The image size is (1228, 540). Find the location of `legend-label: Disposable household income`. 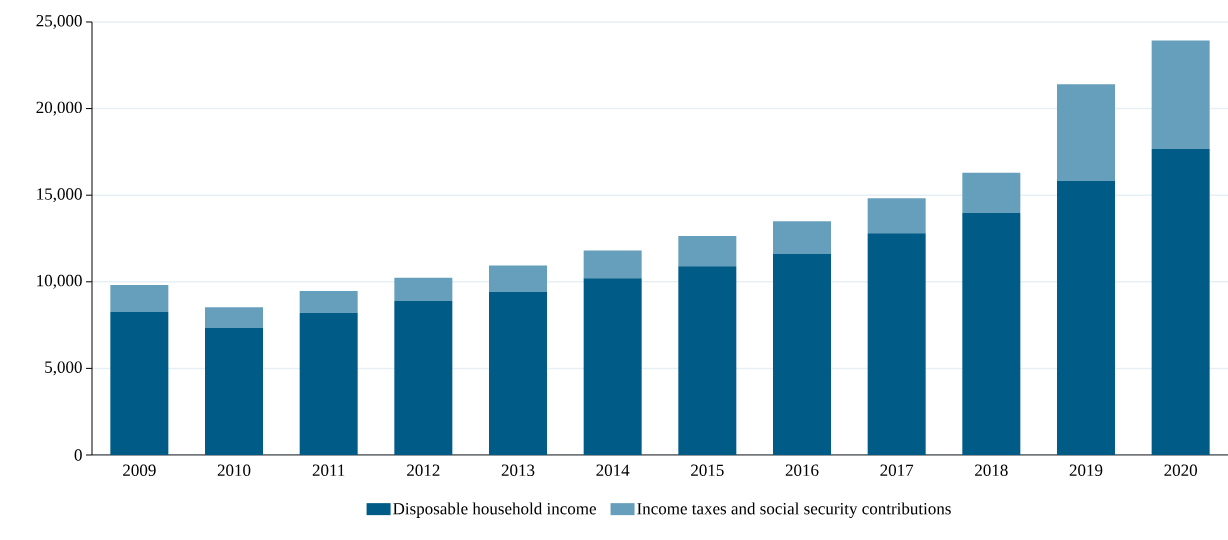

legend-label: Disposable household income is located at coordinates (494, 510).